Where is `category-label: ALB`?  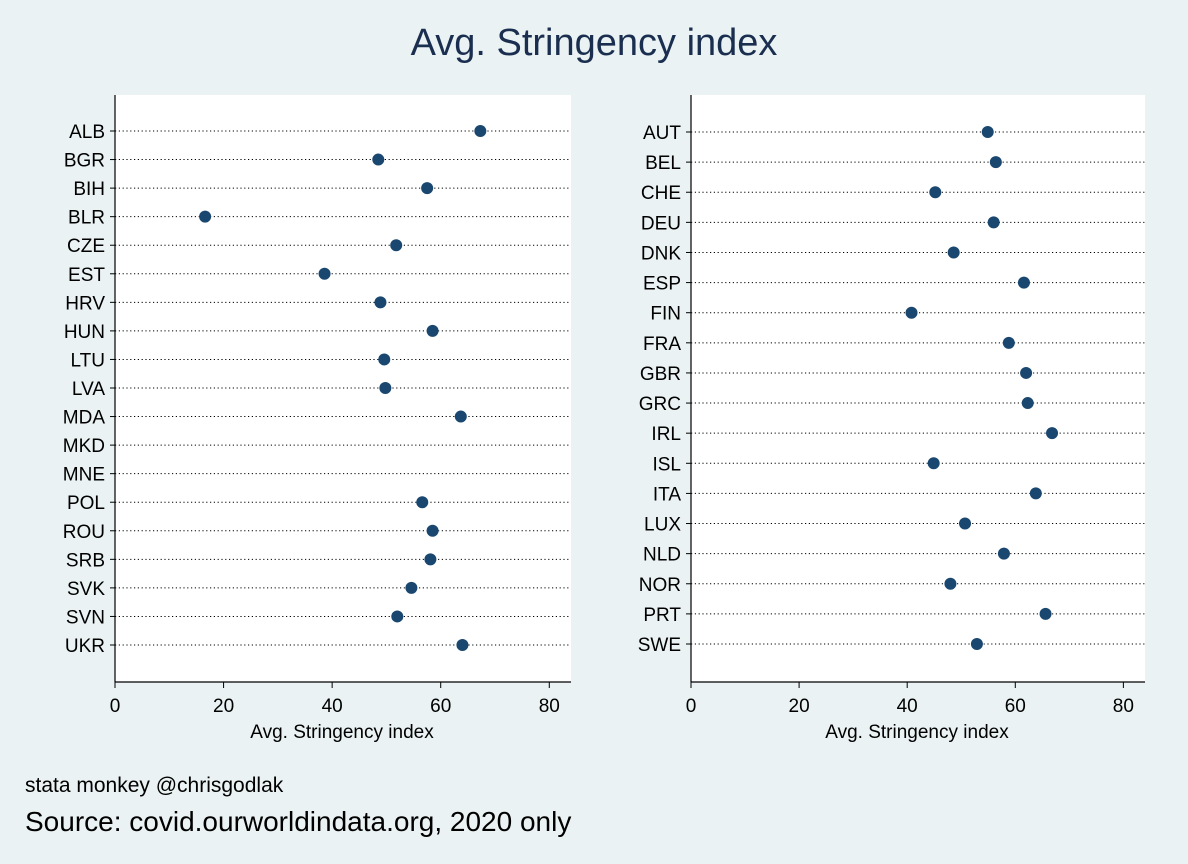
category-label: ALB is located at coordinates (87, 132).